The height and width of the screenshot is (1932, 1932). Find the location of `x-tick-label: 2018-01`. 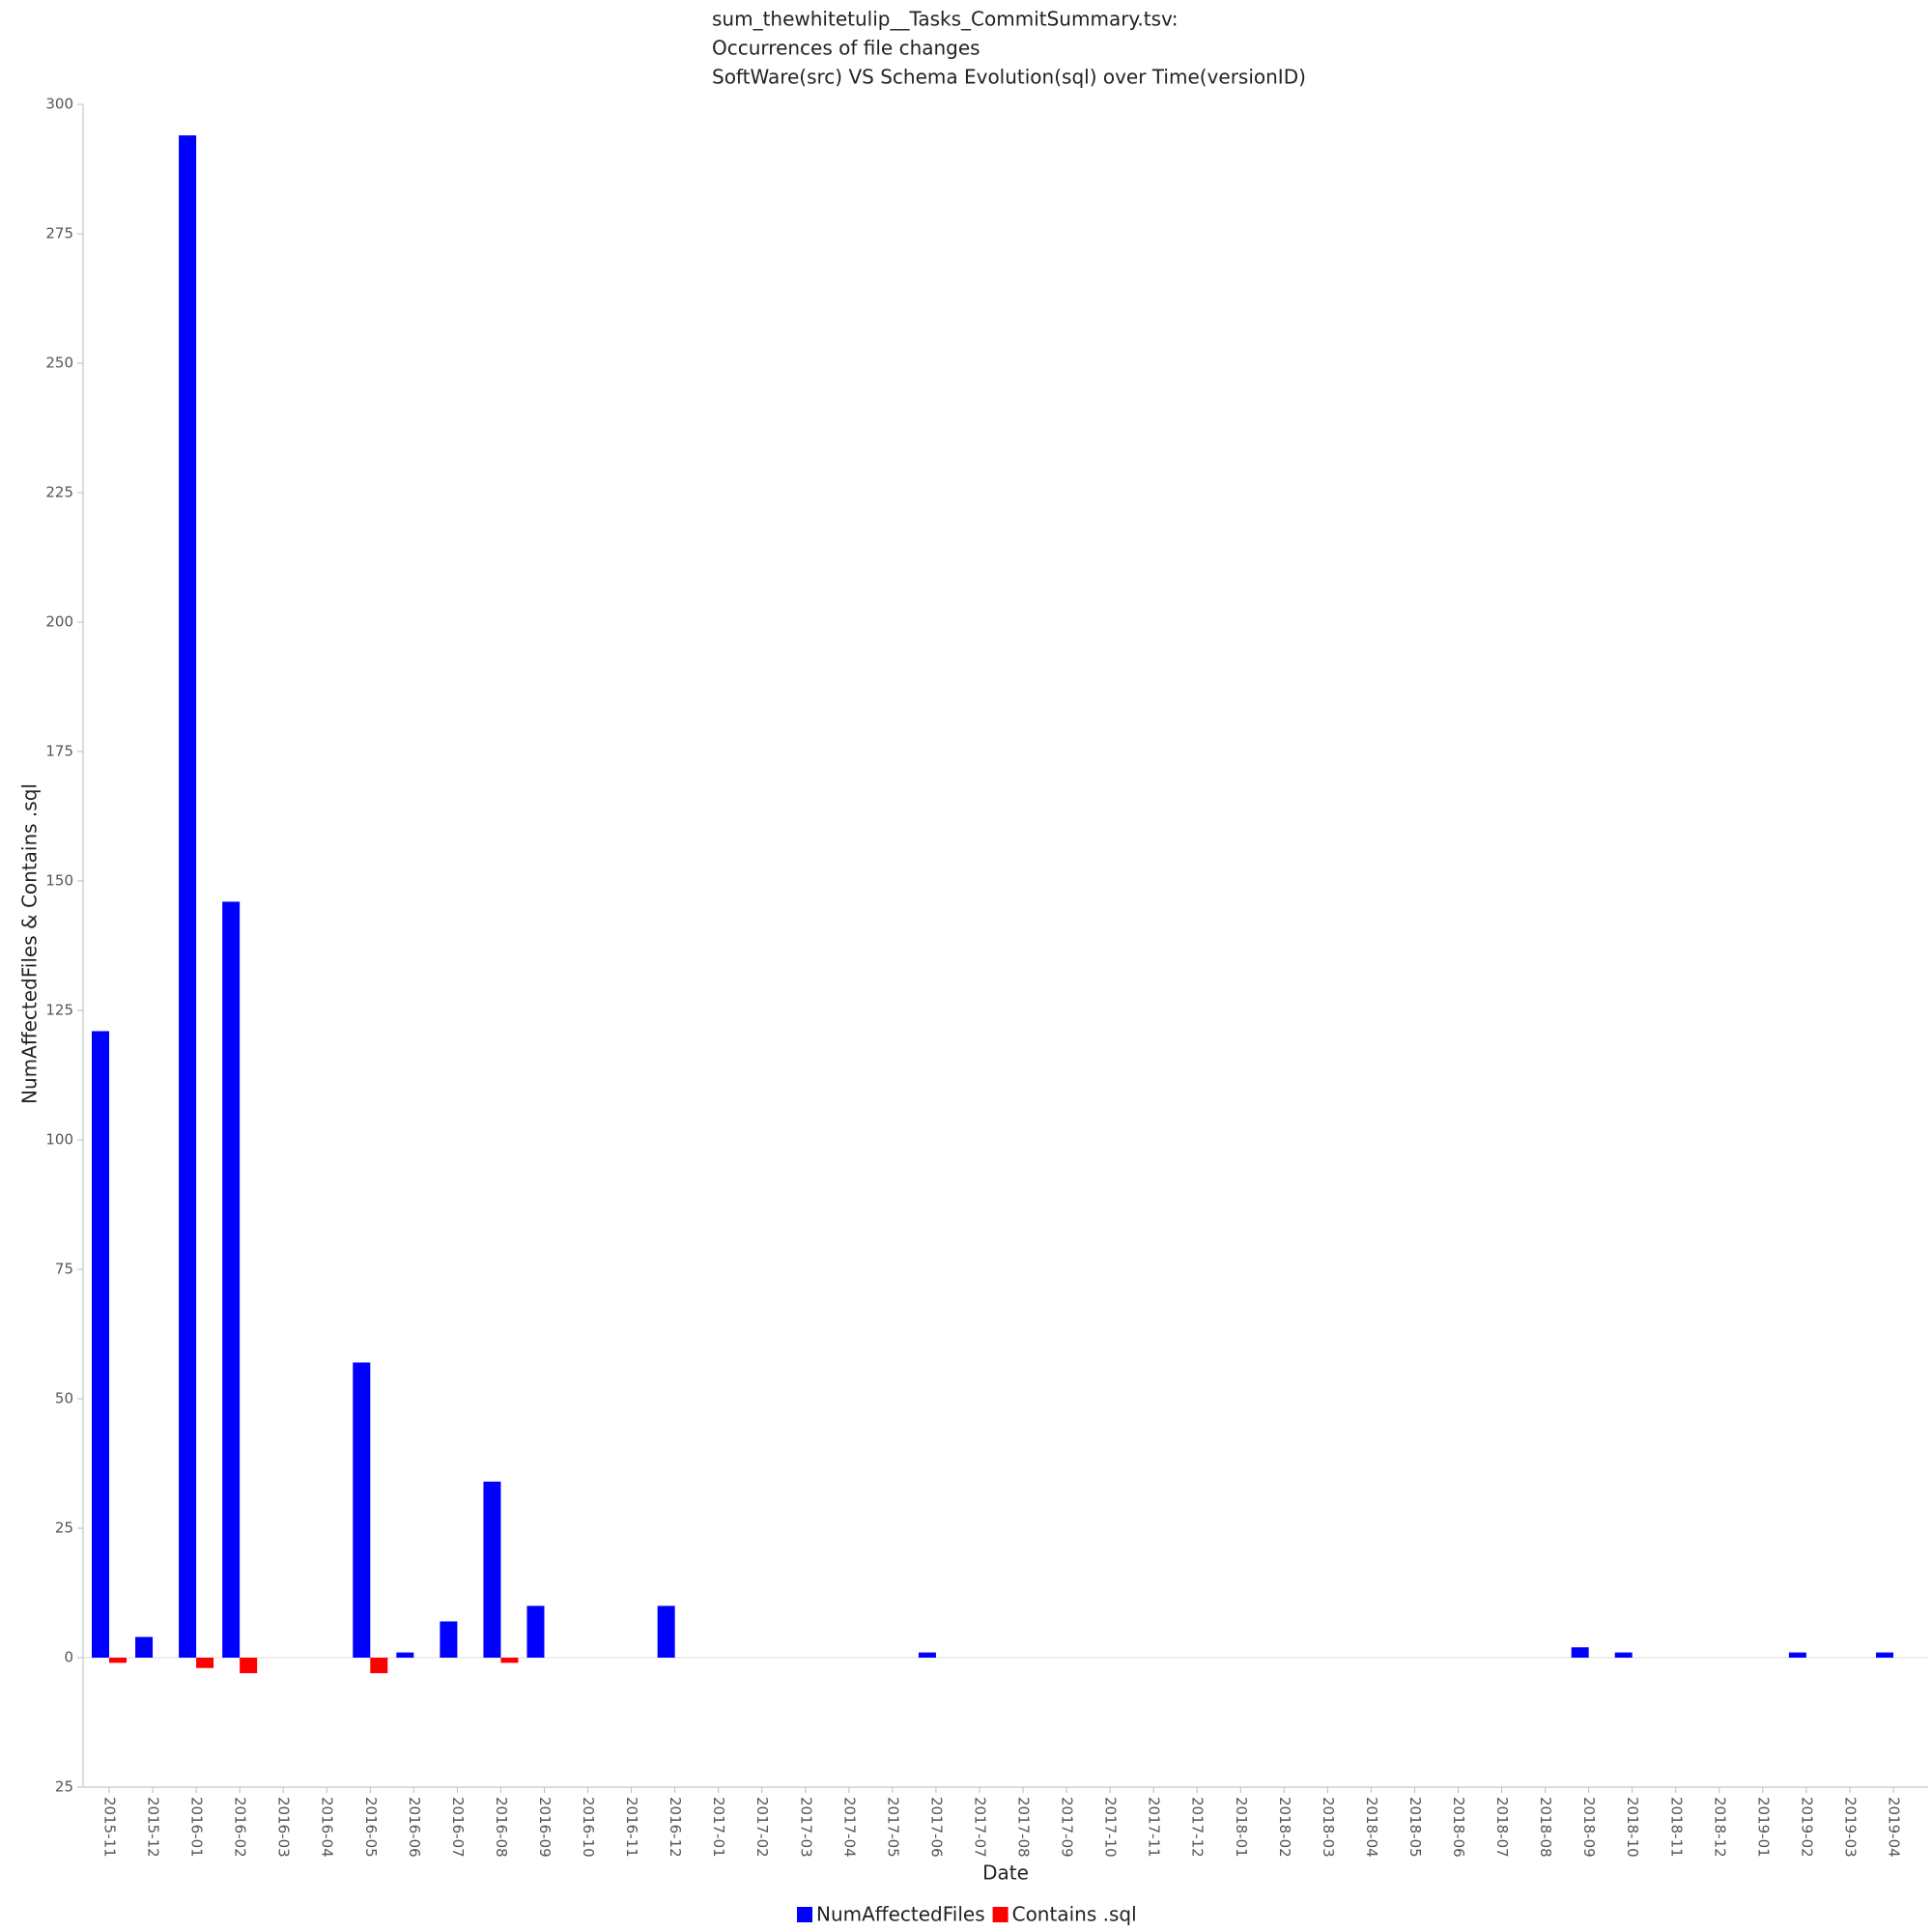

x-tick-label: 2018-01 is located at coordinates (1241, 1827).